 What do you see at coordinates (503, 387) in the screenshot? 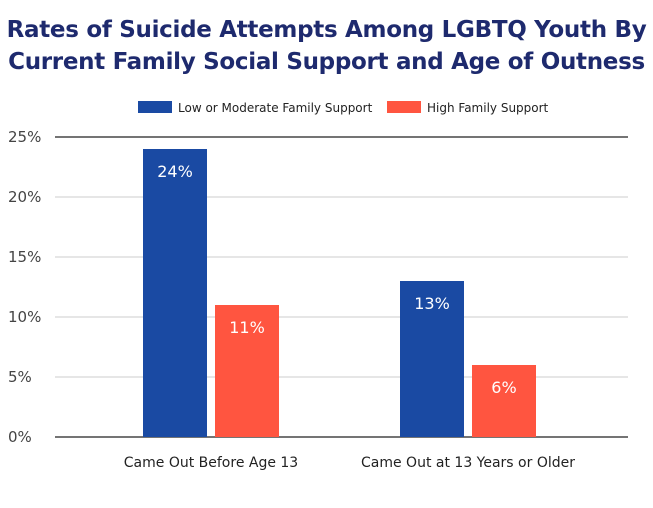
I see `data-label-1-1: 6%` at bounding box center [503, 387].